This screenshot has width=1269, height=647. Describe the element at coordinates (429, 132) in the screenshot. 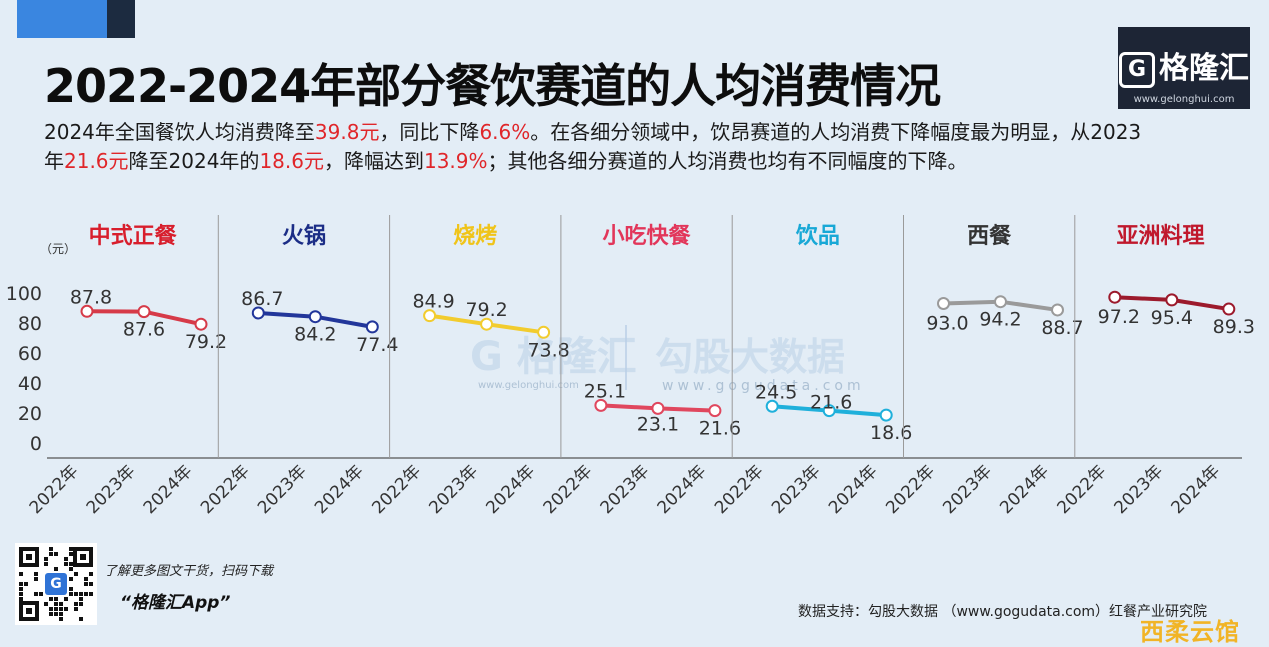

I see `summary-text: ，同比下降` at that location.